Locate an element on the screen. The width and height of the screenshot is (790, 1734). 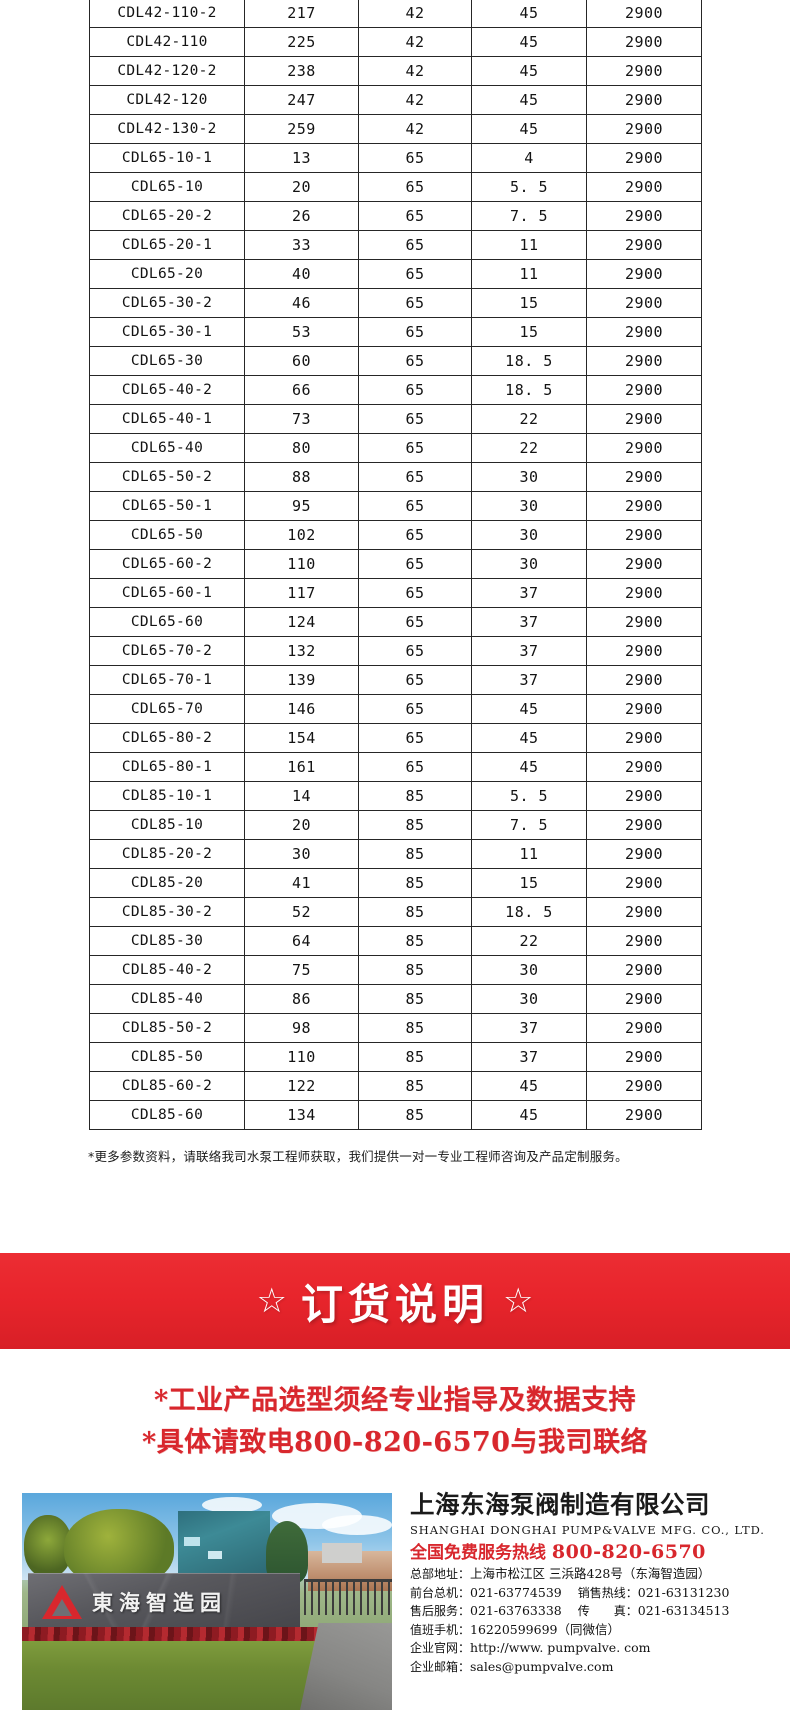
cell-model: CDL85-30-2 is located at coordinates (167, 912).